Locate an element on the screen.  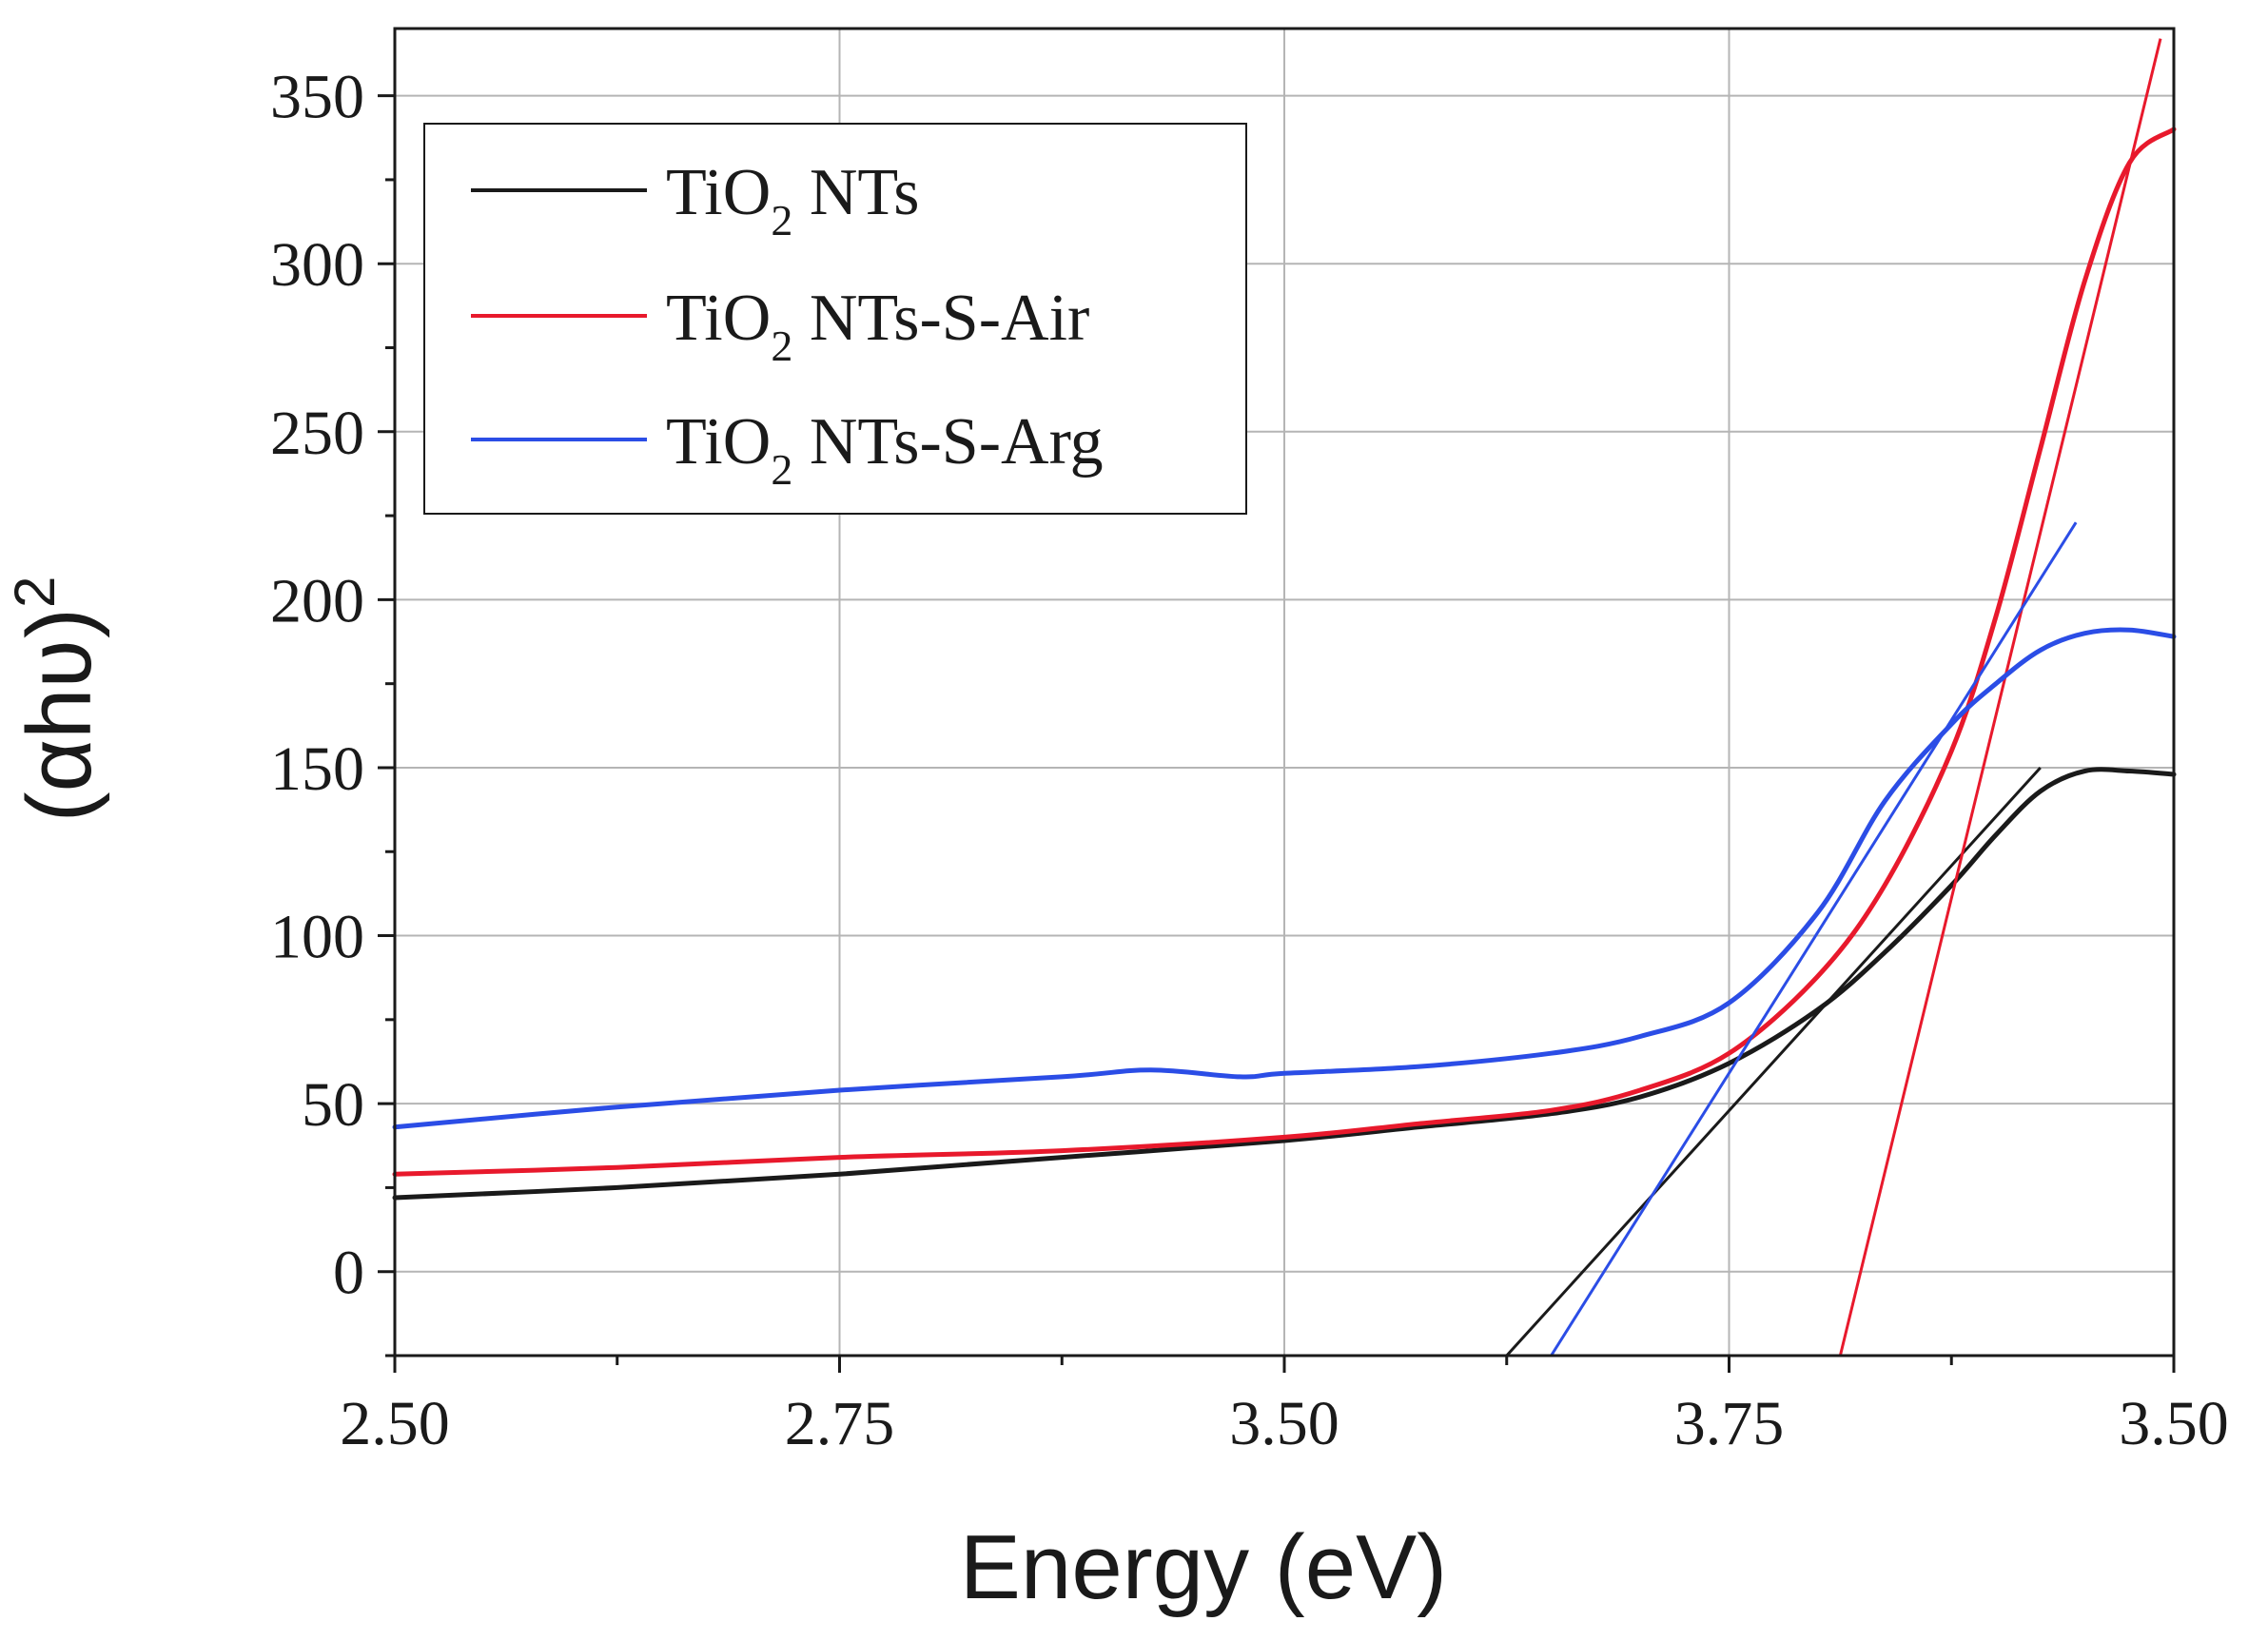
x-tick-label-2: 3.50 is located at coordinates (1284, 1423).